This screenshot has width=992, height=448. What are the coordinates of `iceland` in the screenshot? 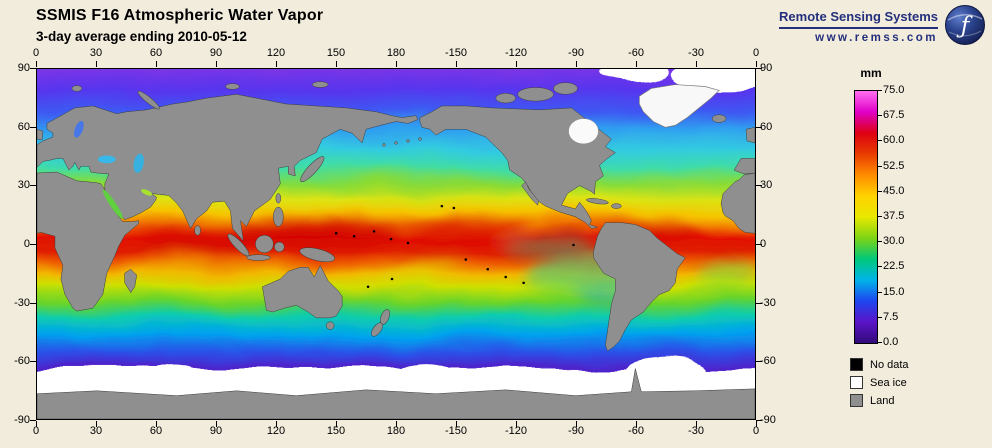 It's located at (719, 118).